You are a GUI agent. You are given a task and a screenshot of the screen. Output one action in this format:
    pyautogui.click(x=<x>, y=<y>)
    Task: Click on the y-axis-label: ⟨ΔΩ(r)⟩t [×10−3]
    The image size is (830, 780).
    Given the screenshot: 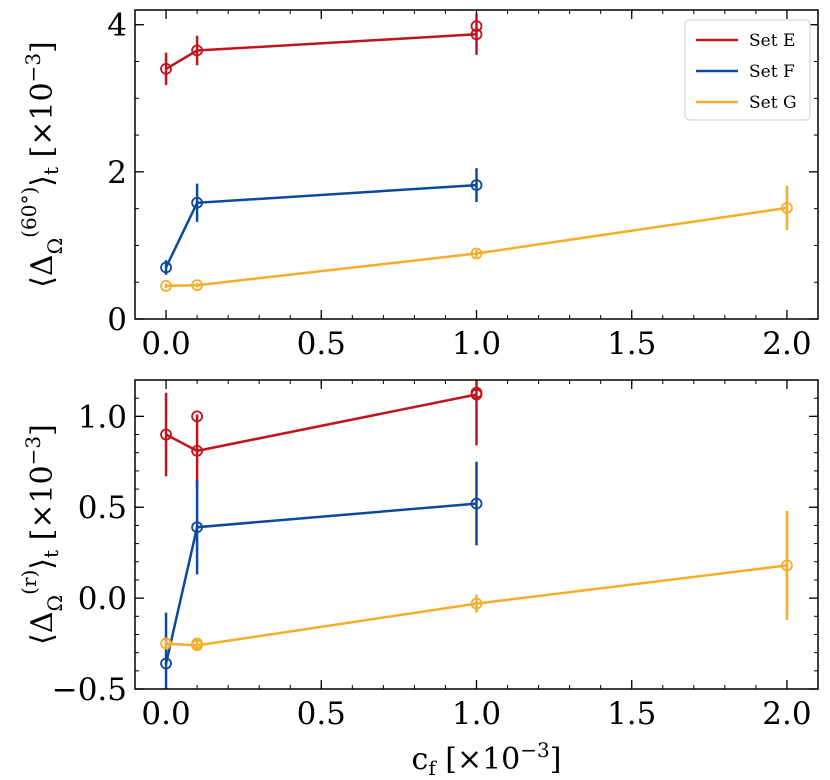 What is the action you would take?
    pyautogui.click(x=42, y=534)
    